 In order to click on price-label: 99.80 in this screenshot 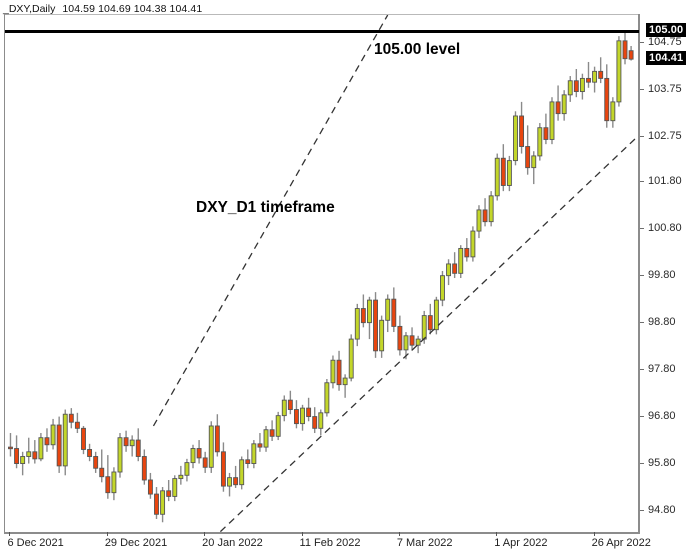, I will do `click(662, 274)`.